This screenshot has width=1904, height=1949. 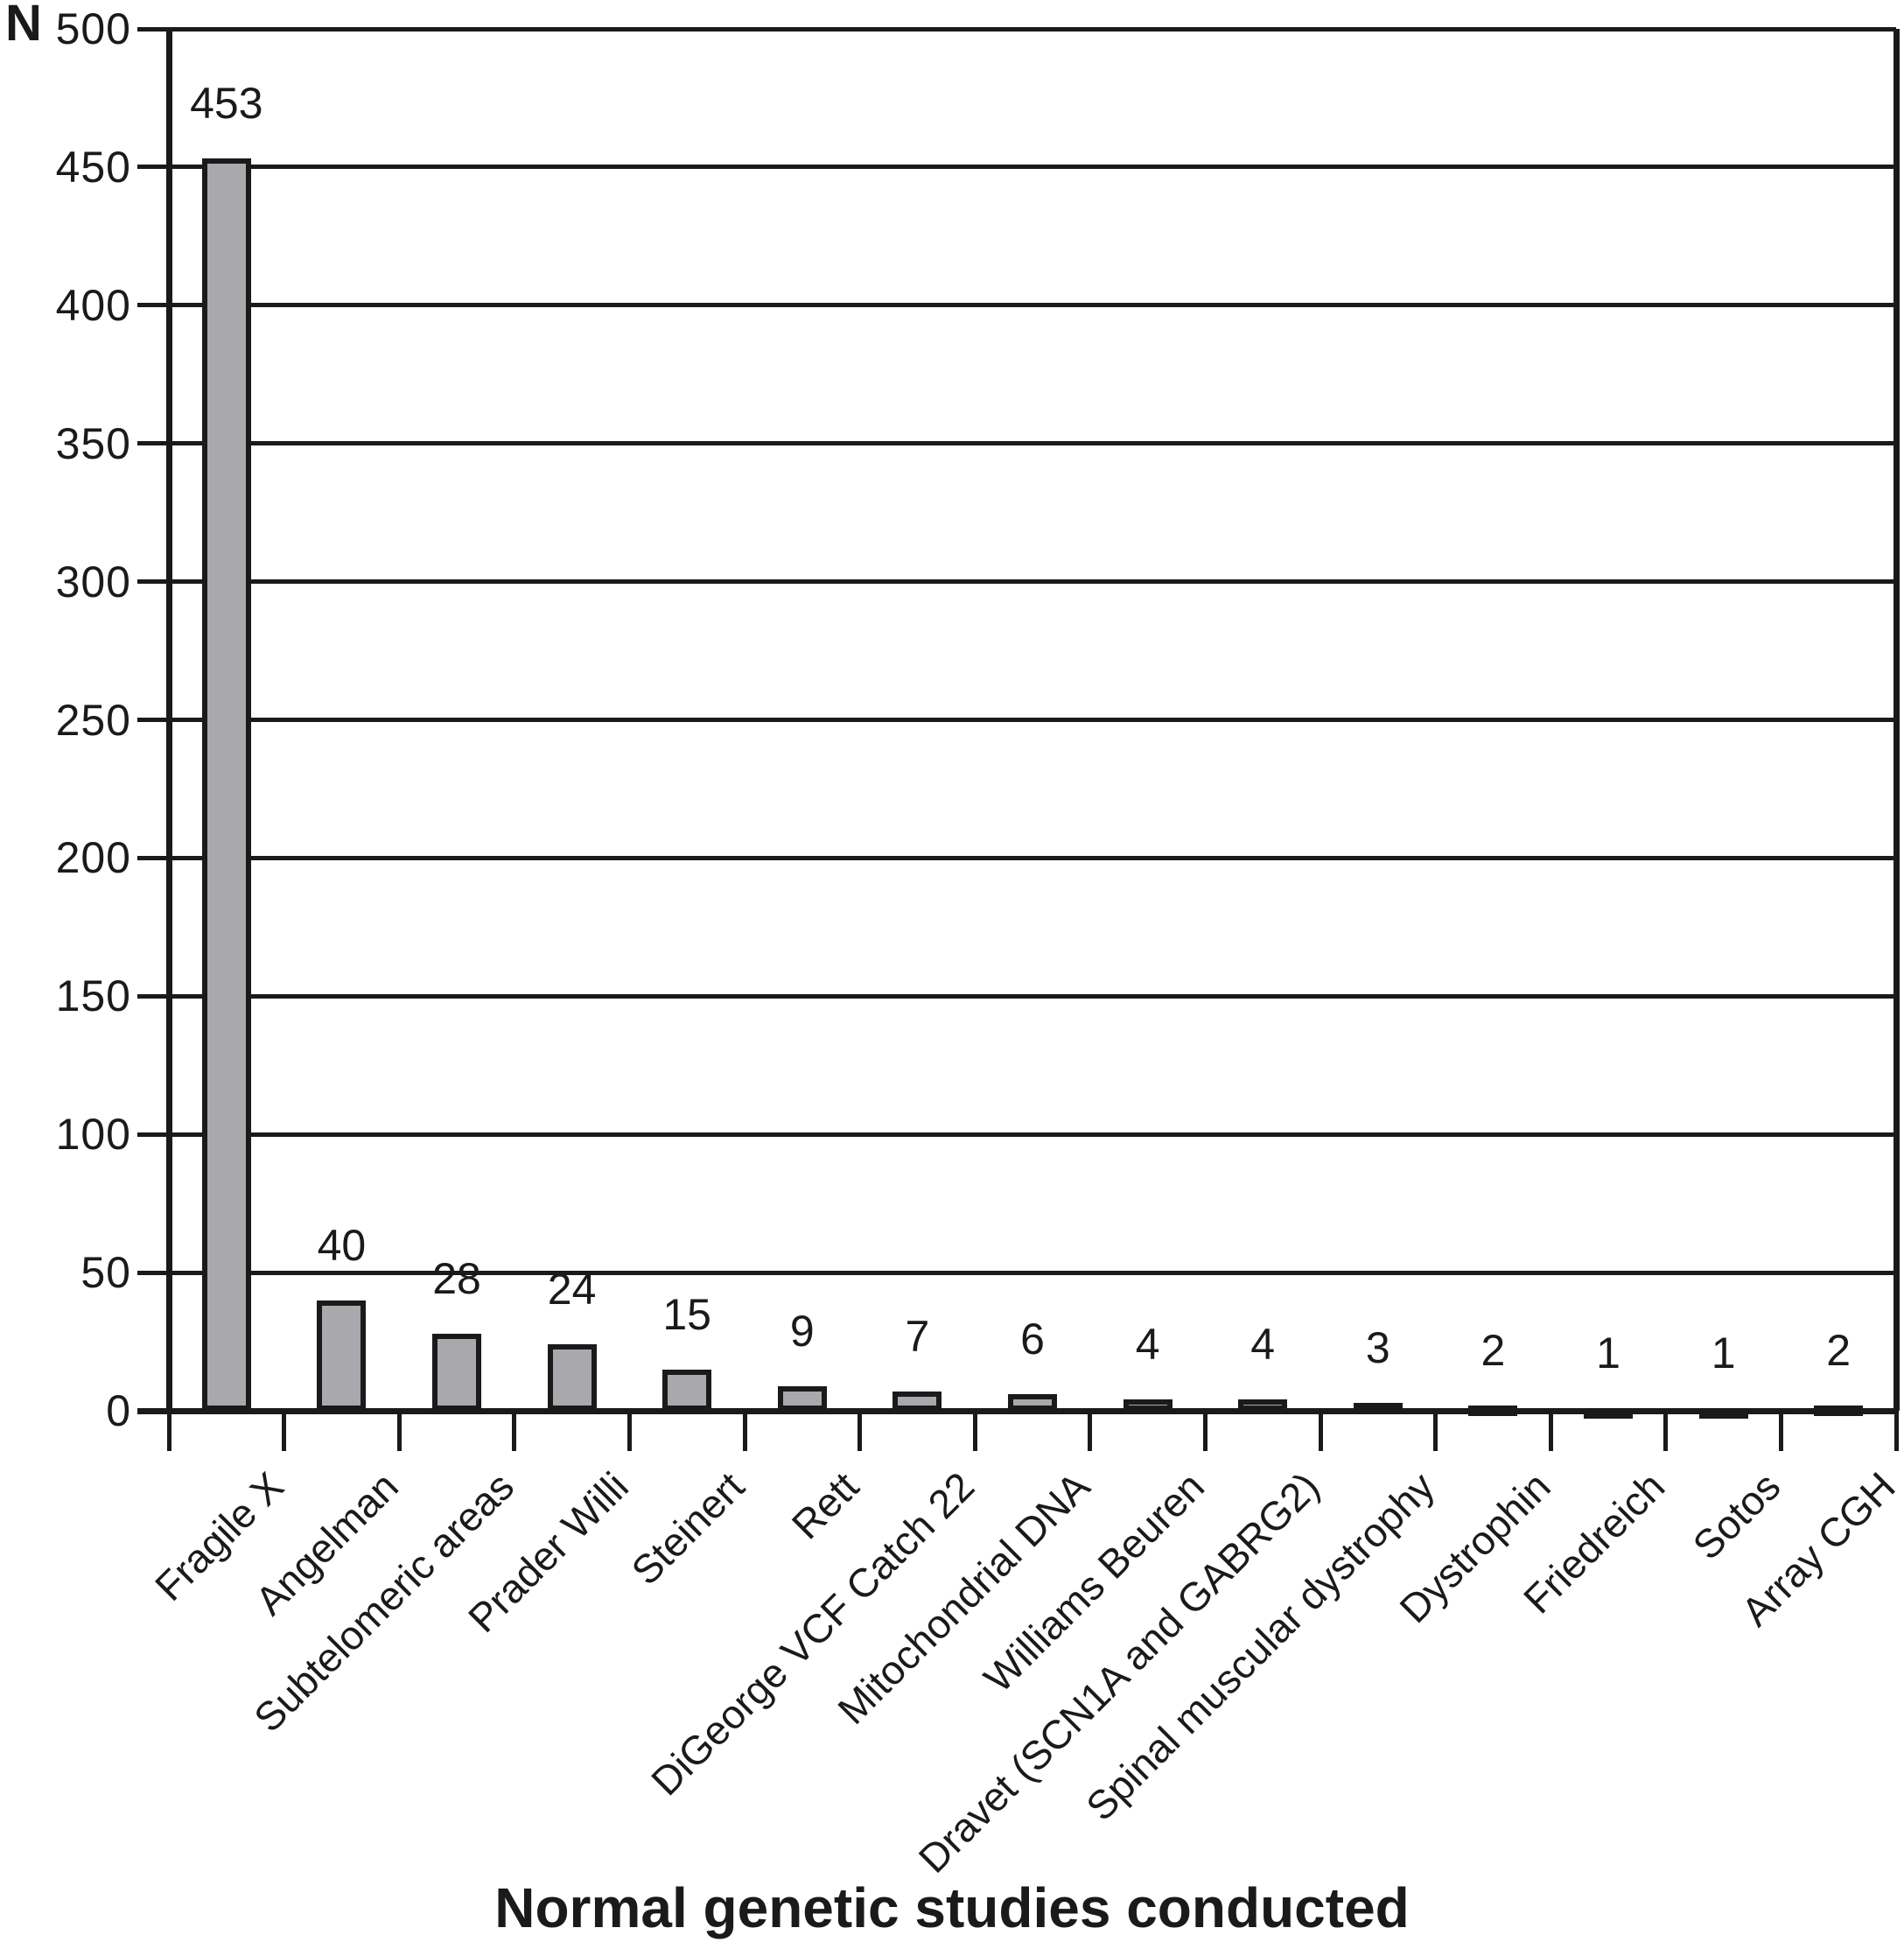 What do you see at coordinates (93, 858) in the screenshot?
I see `y-tick-label: 200` at bounding box center [93, 858].